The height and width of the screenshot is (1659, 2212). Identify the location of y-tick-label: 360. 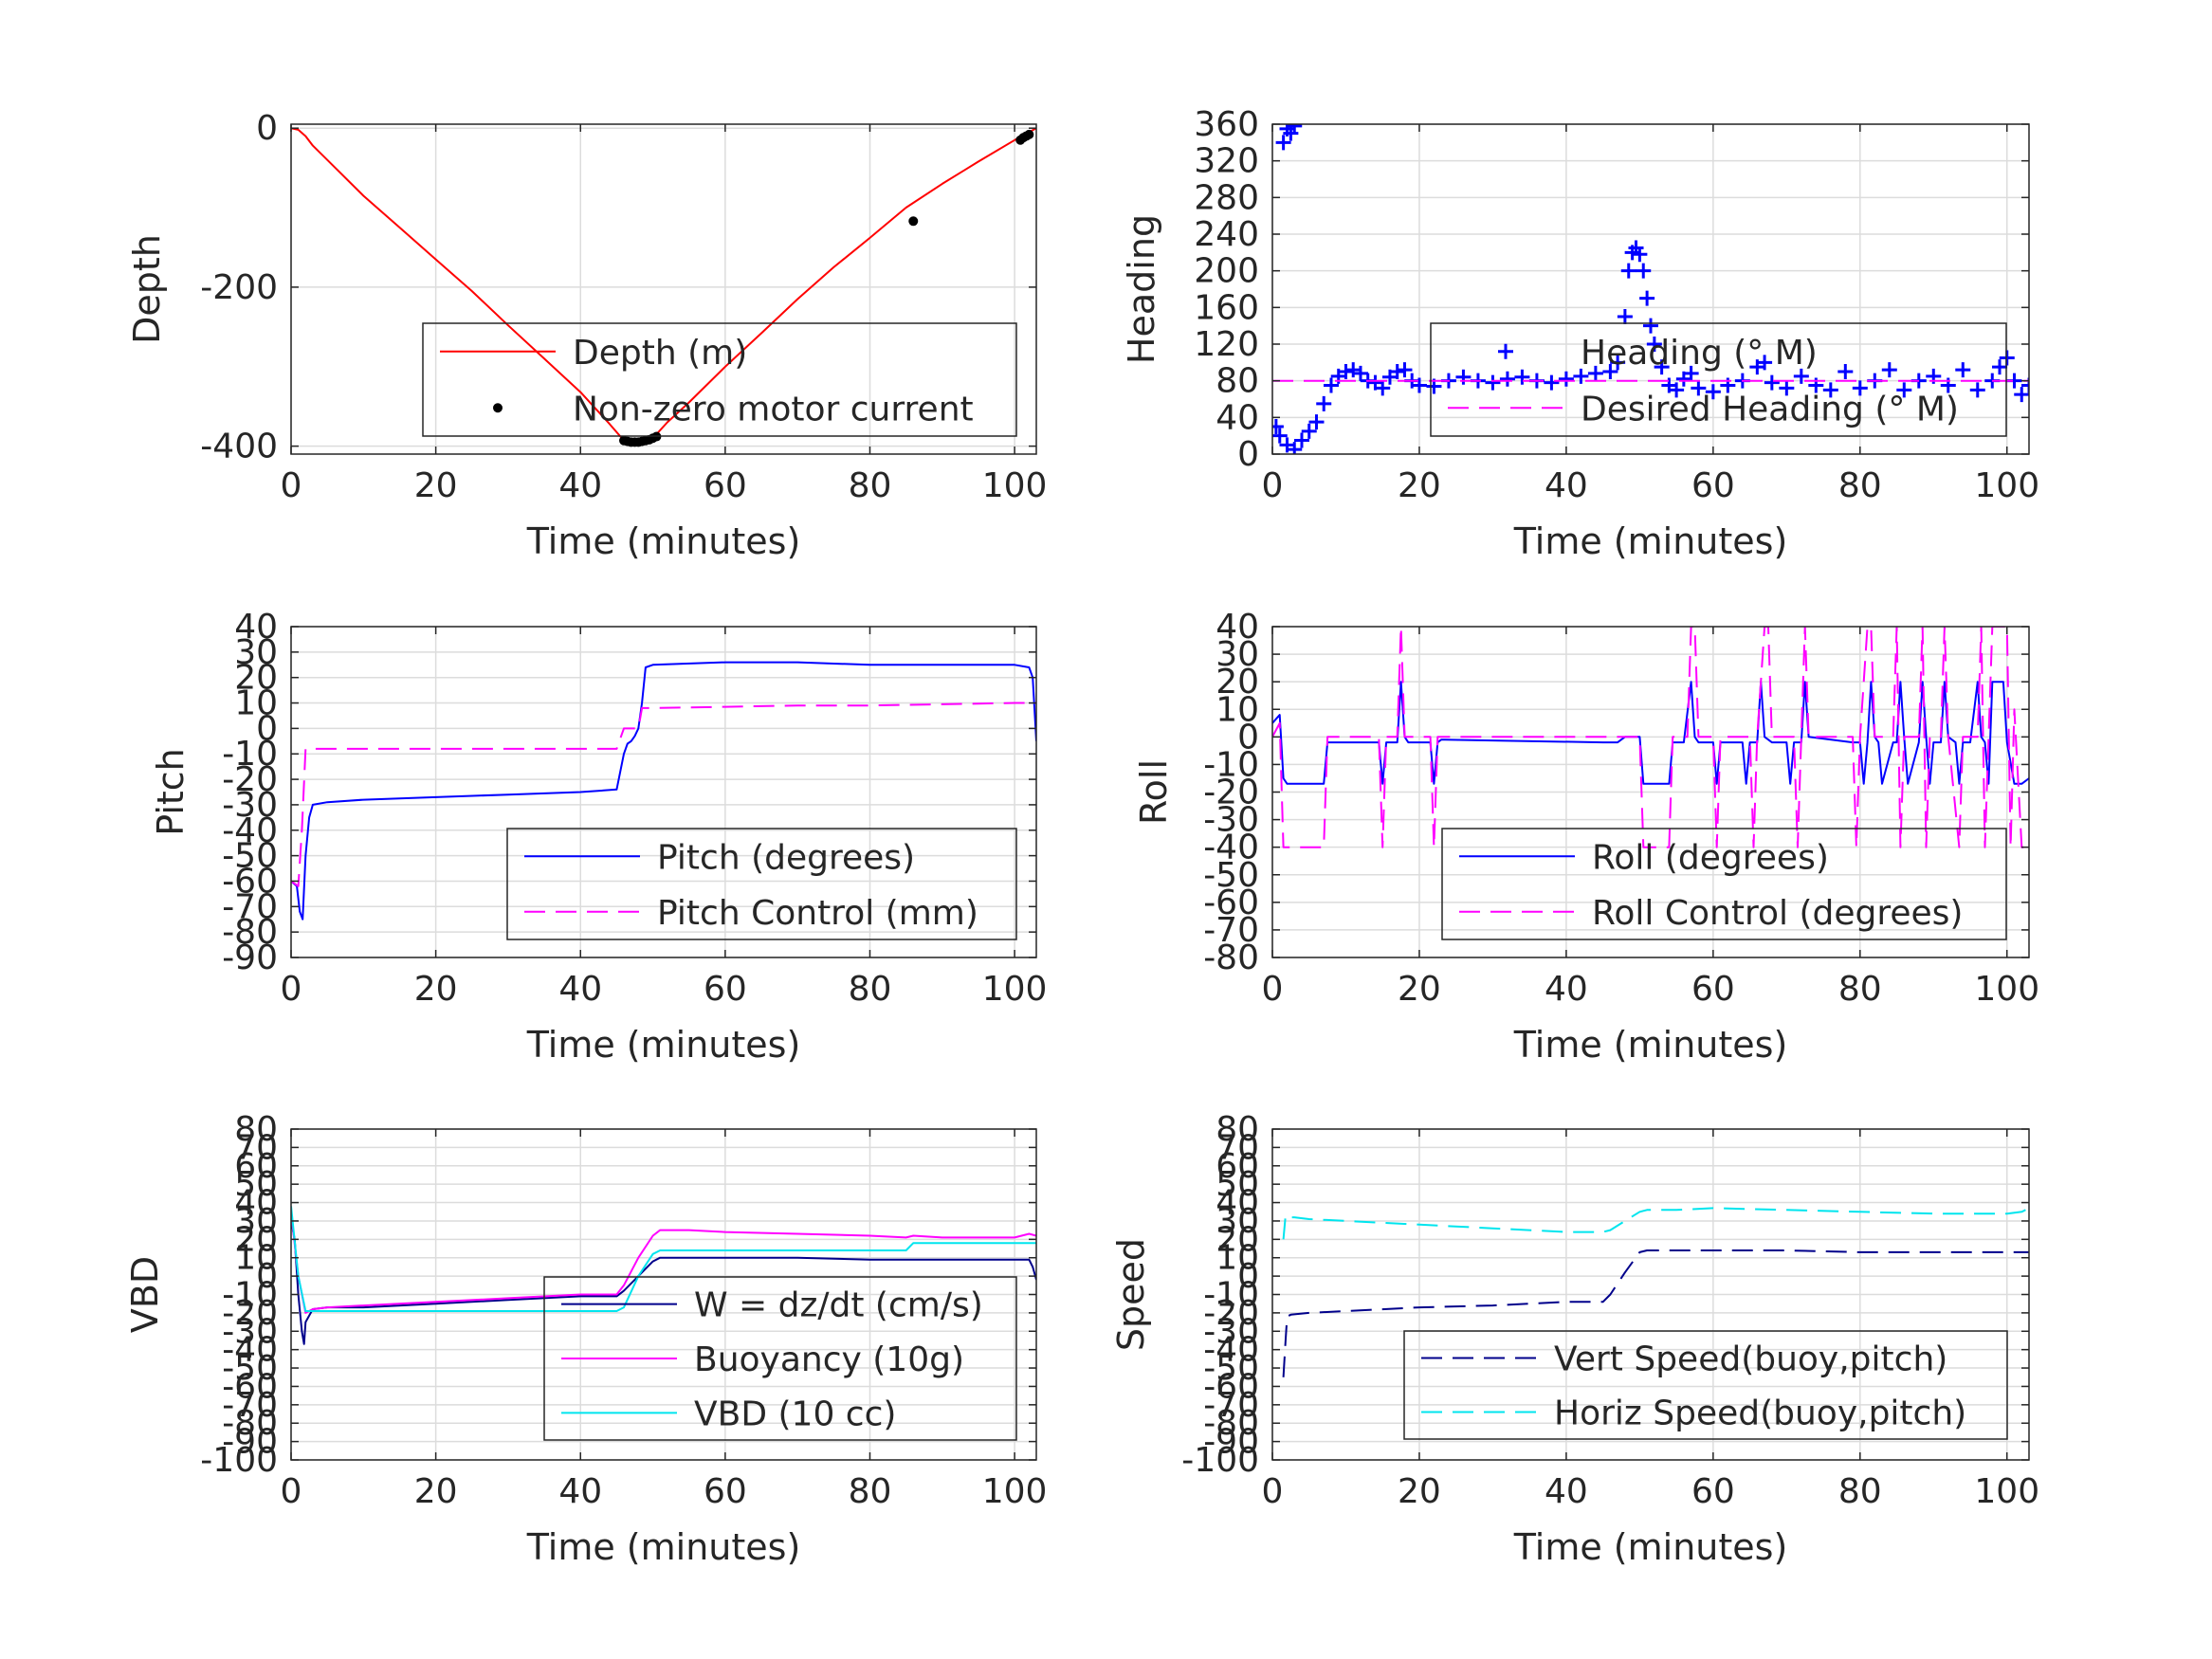
(1226, 124).